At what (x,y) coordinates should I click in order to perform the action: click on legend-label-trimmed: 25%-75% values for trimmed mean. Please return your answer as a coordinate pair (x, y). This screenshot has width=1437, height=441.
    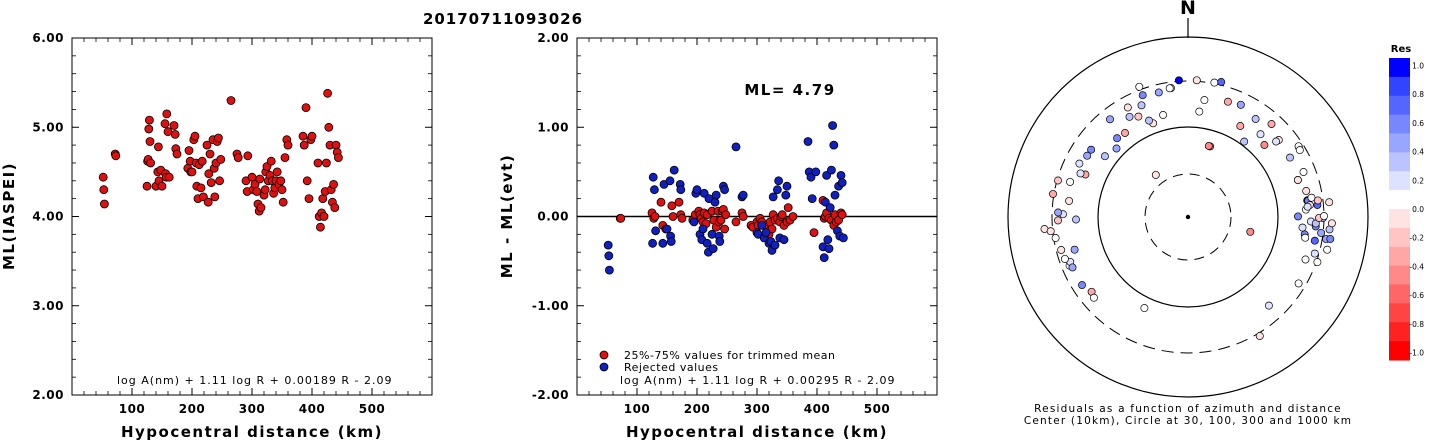
    Looking at the image, I should click on (730, 355).